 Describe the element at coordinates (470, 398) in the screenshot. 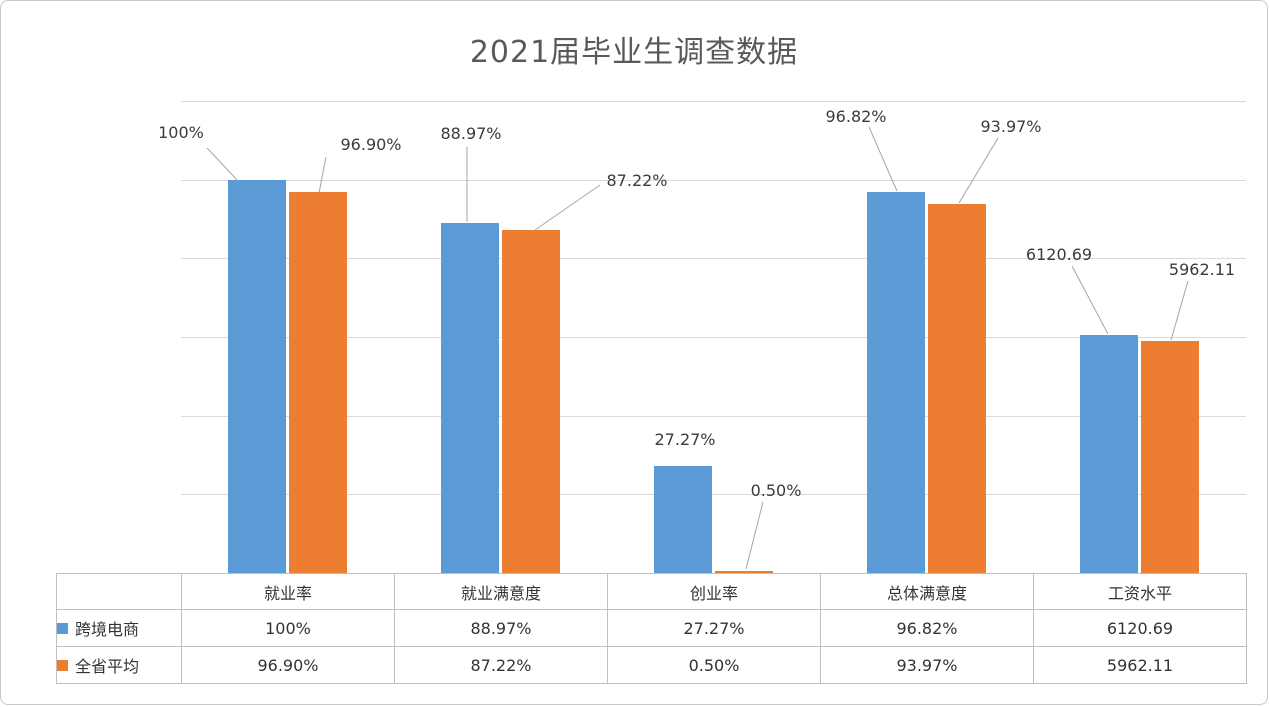

I see `bar-job-satisfaction-crossborder` at that location.